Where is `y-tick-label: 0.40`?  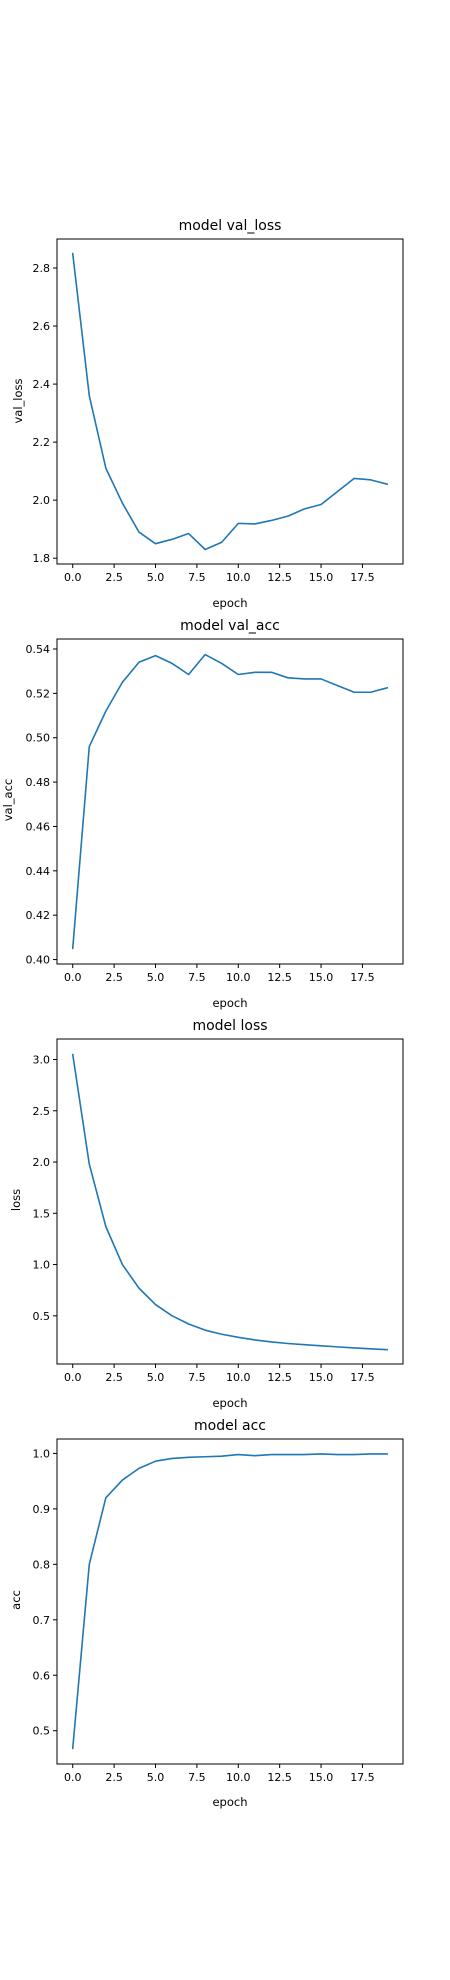 y-tick-label: 0.40 is located at coordinates (38, 960).